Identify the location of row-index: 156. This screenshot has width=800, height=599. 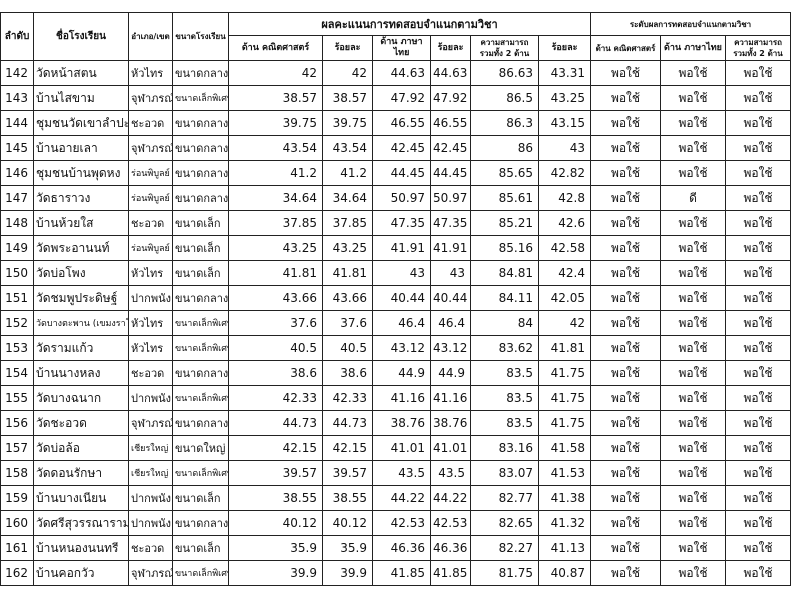
(17, 423).